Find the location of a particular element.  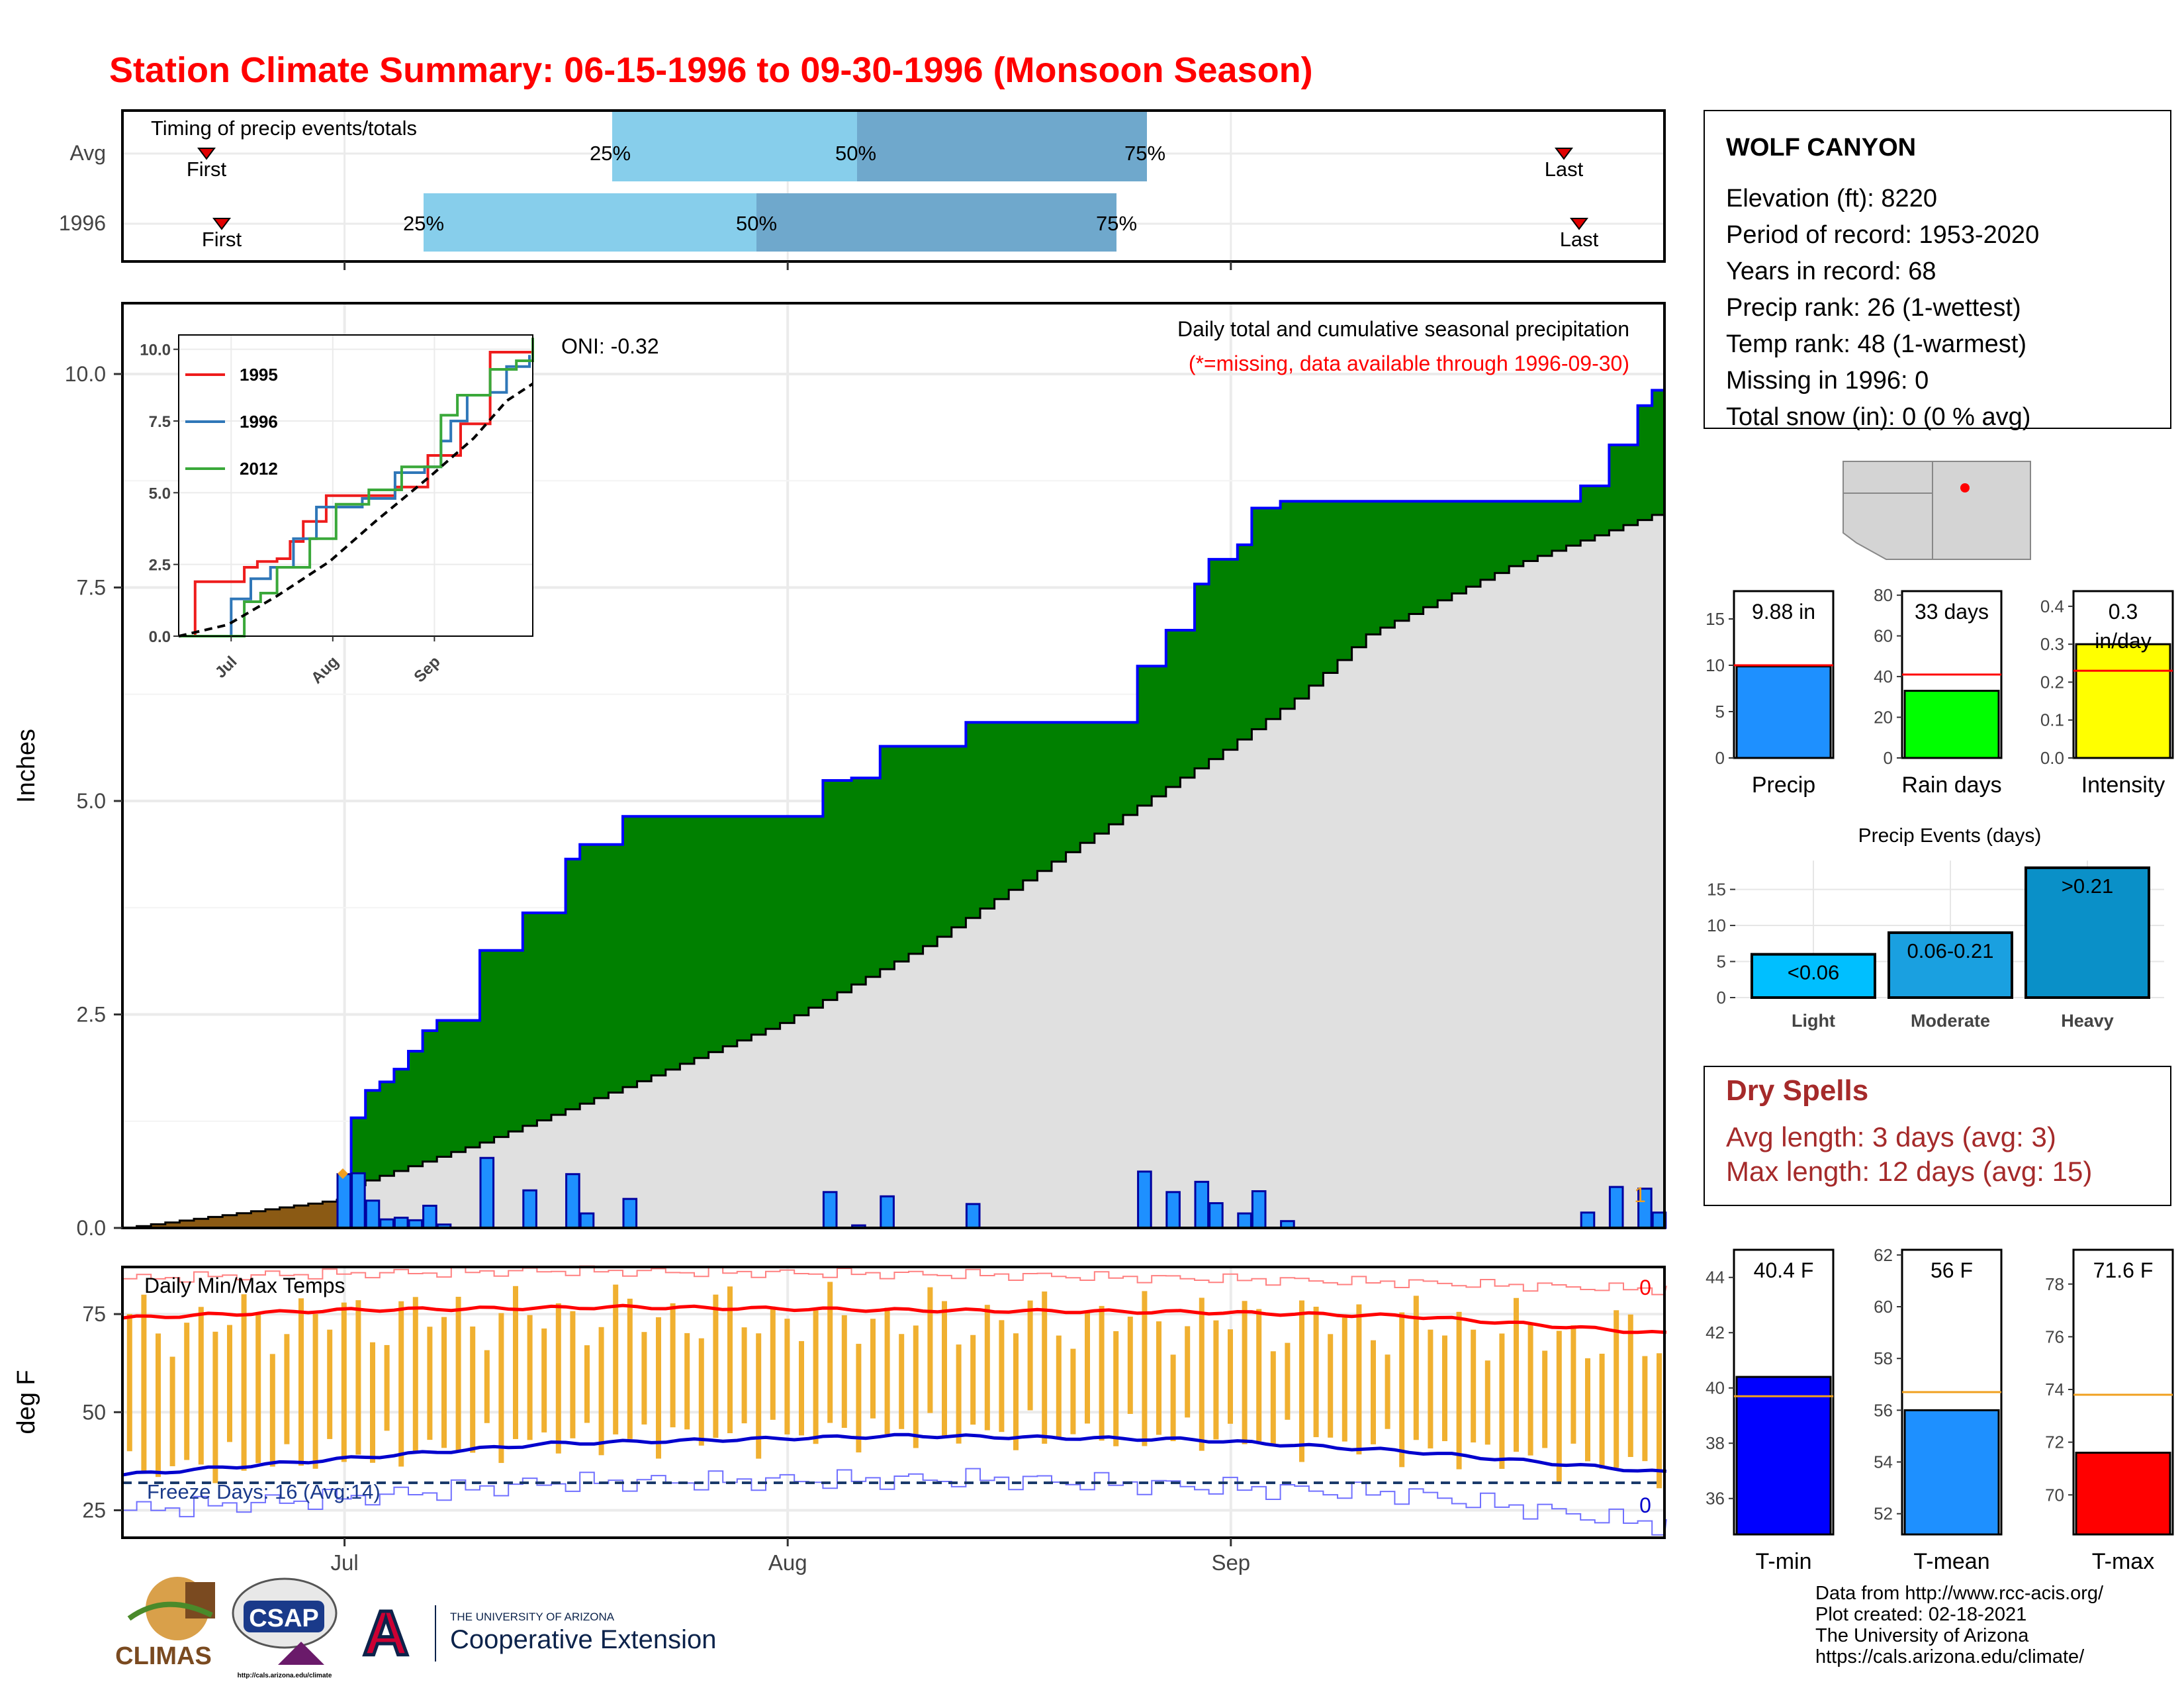

avg-p25-label: 25% is located at coordinates (611, 153).